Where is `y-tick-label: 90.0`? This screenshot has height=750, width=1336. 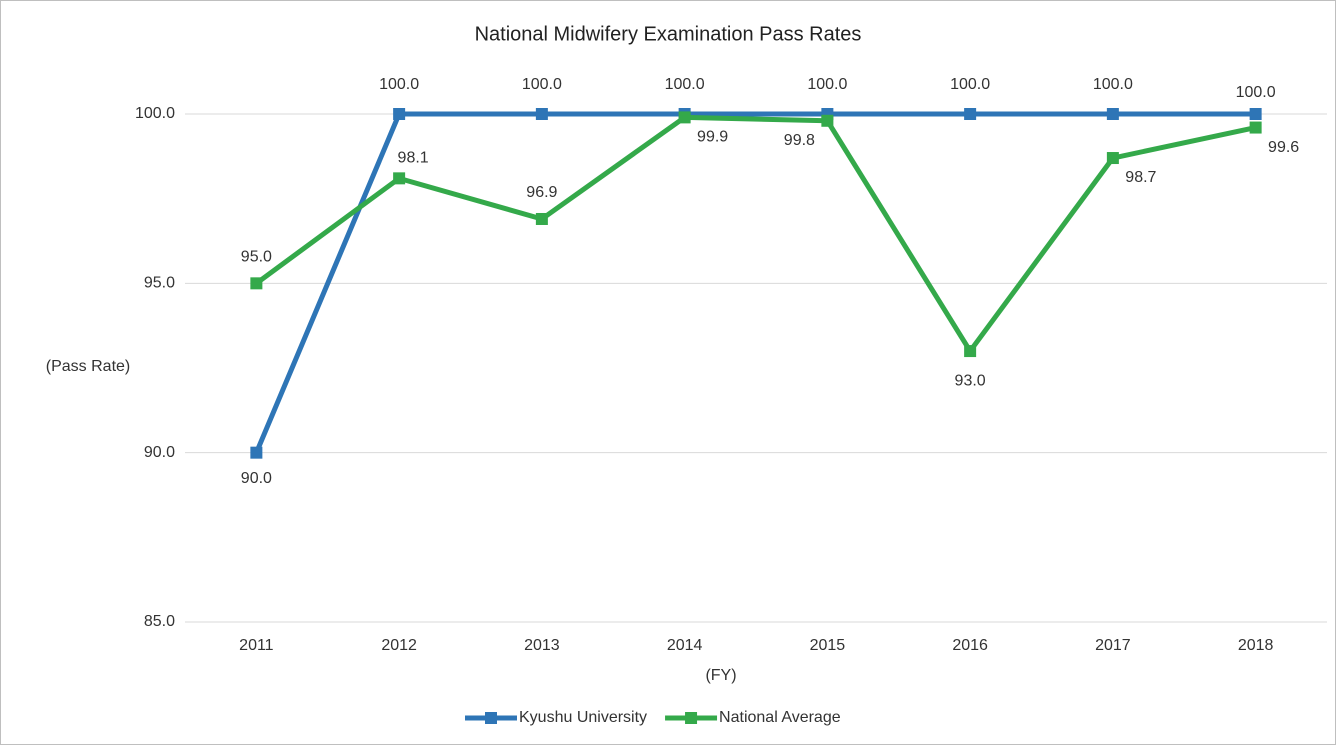
y-tick-label: 90.0 is located at coordinates (159, 452).